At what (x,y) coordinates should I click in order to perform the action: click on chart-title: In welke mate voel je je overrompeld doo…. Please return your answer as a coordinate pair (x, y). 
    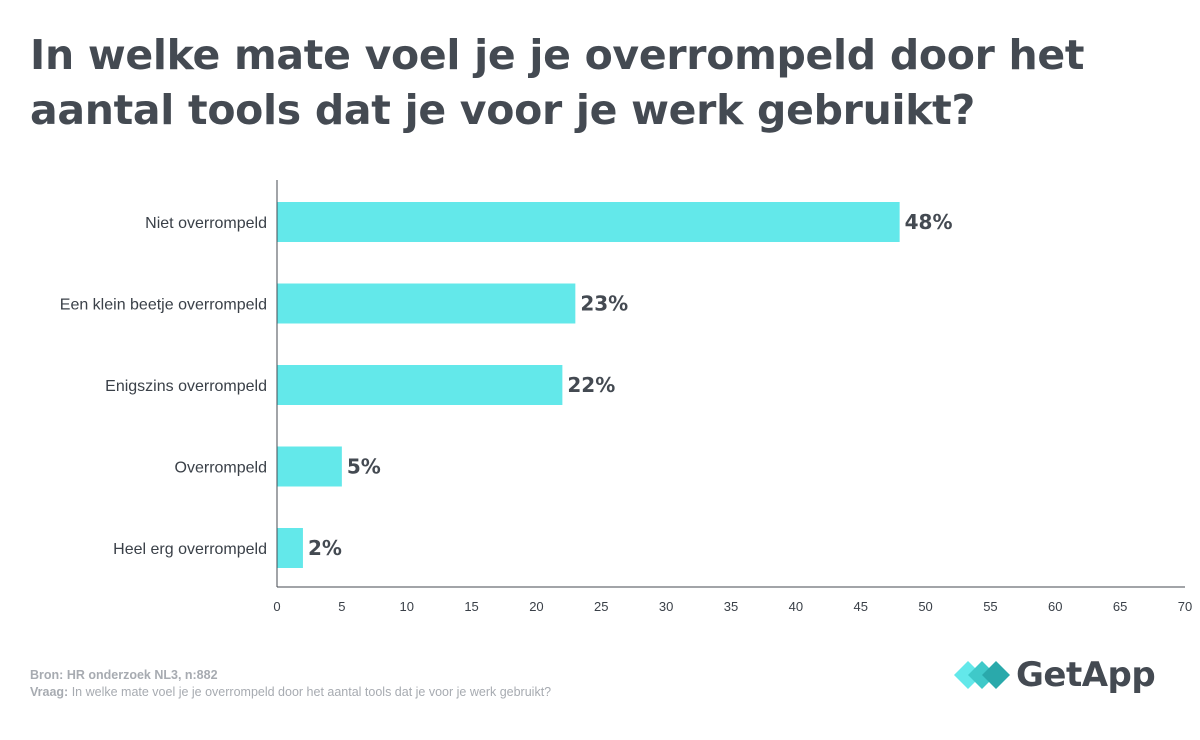
    Looking at the image, I should click on (557, 82).